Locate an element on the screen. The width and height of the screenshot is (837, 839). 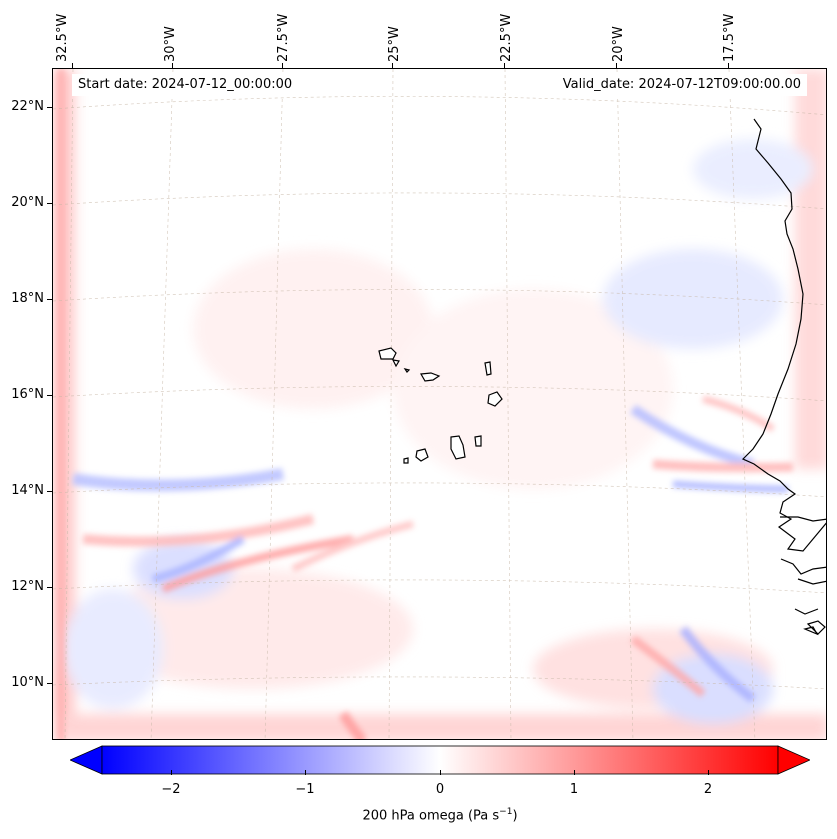
lon-label: 27.5°W is located at coordinates (283, 37).